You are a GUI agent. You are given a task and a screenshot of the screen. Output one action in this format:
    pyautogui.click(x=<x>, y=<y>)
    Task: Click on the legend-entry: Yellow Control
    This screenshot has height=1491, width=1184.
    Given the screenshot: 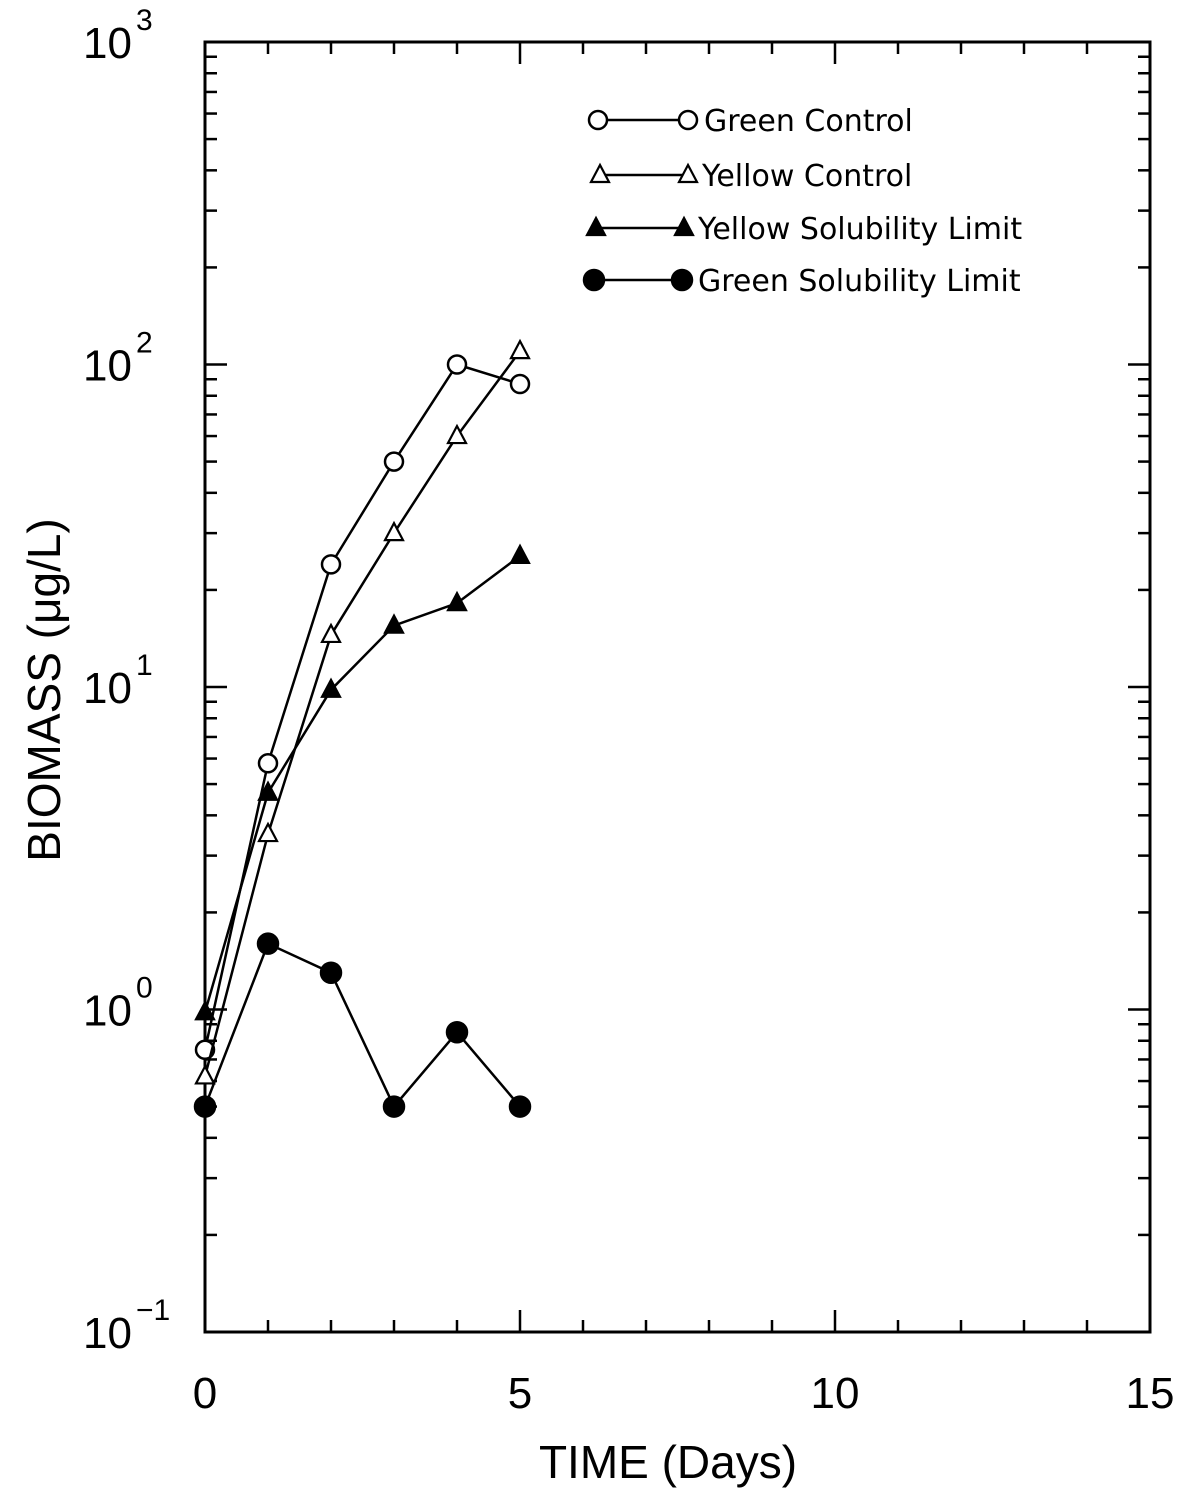 What is the action you would take?
    pyautogui.click(x=750, y=176)
    